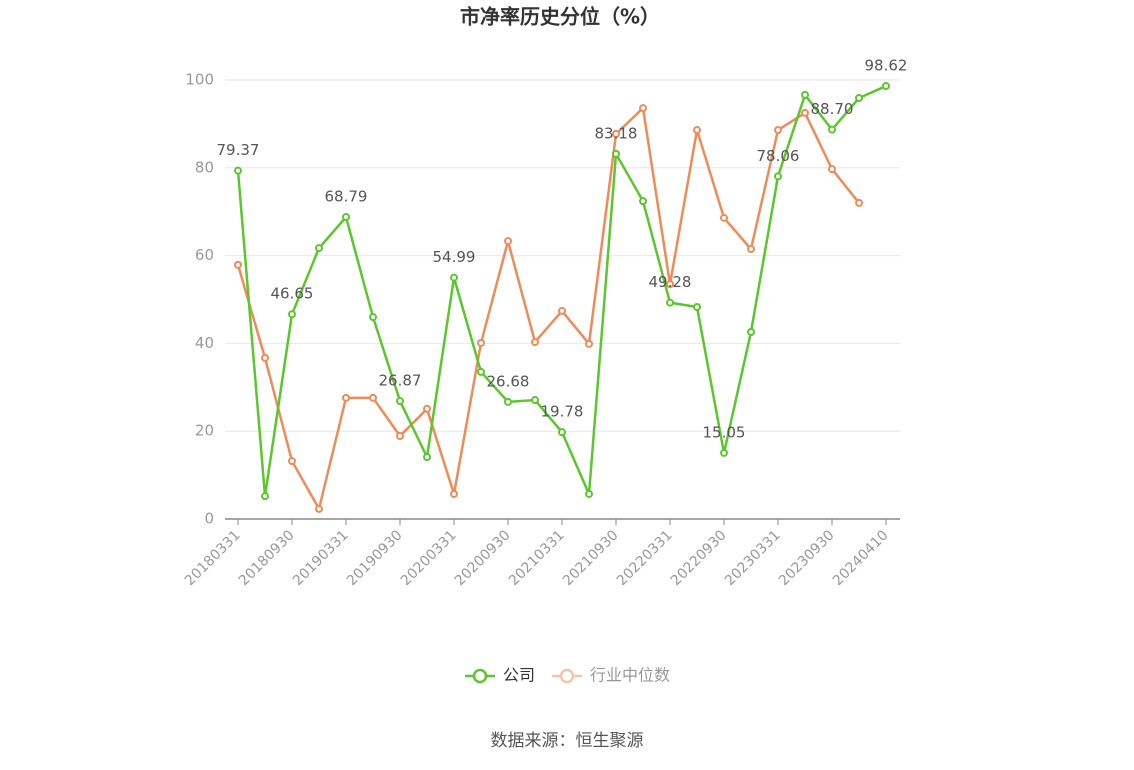 This screenshot has height=770, width=1134. What do you see at coordinates (400, 381) in the screenshot?
I see `data-label: 26.87` at bounding box center [400, 381].